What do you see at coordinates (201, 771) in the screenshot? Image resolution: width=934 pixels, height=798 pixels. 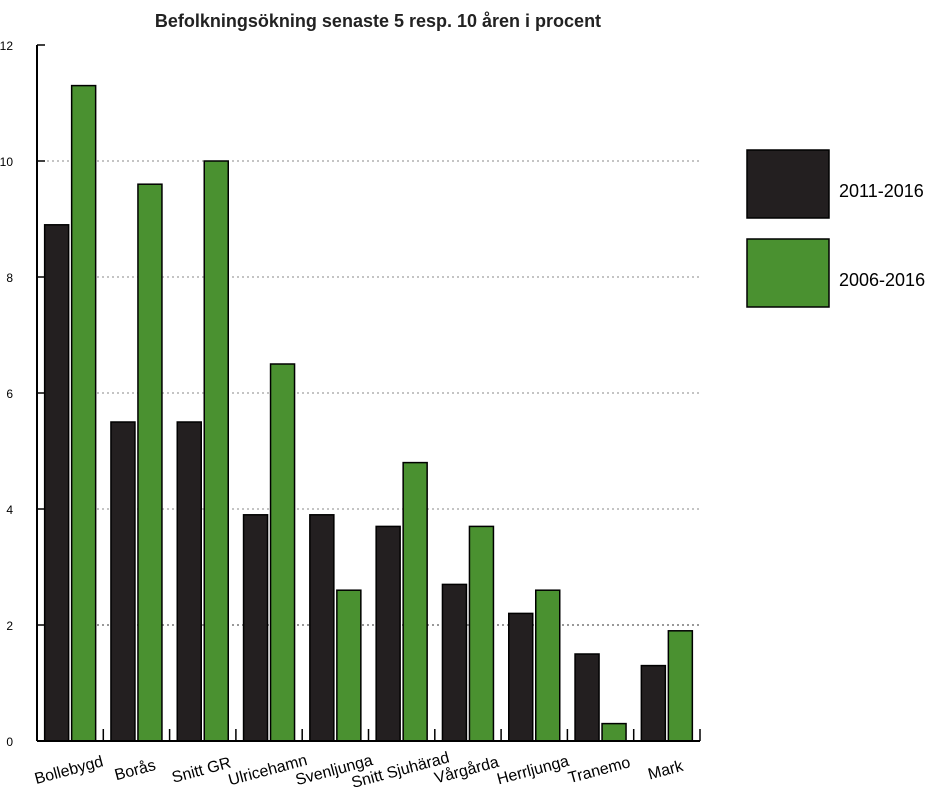 I see `x-category-label: Snitt GR` at bounding box center [201, 771].